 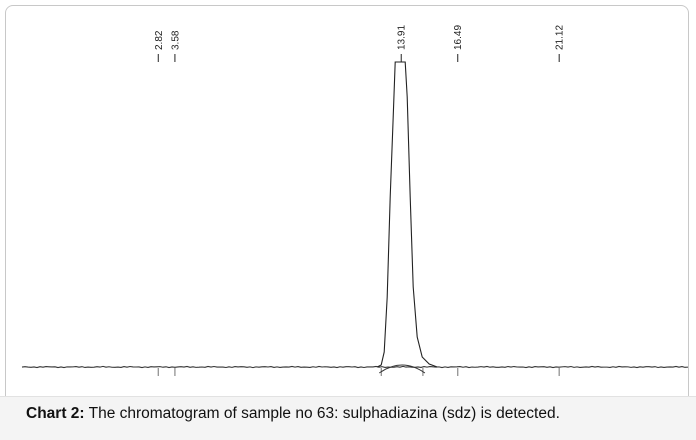 What do you see at coordinates (358, 372) in the screenshot?
I see `baseline-marks` at bounding box center [358, 372].